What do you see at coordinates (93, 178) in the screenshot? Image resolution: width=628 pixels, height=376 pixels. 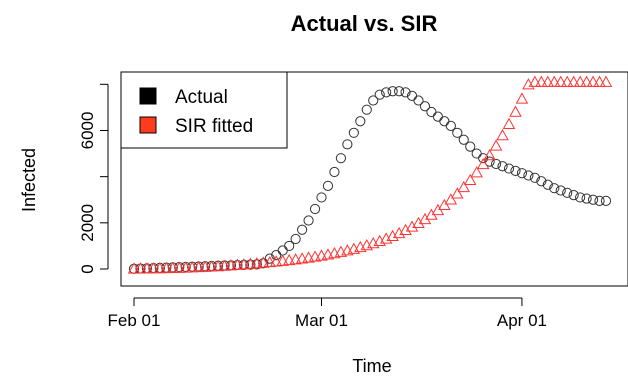 I see `y-axis: 0 2000 6000` at bounding box center [93, 178].